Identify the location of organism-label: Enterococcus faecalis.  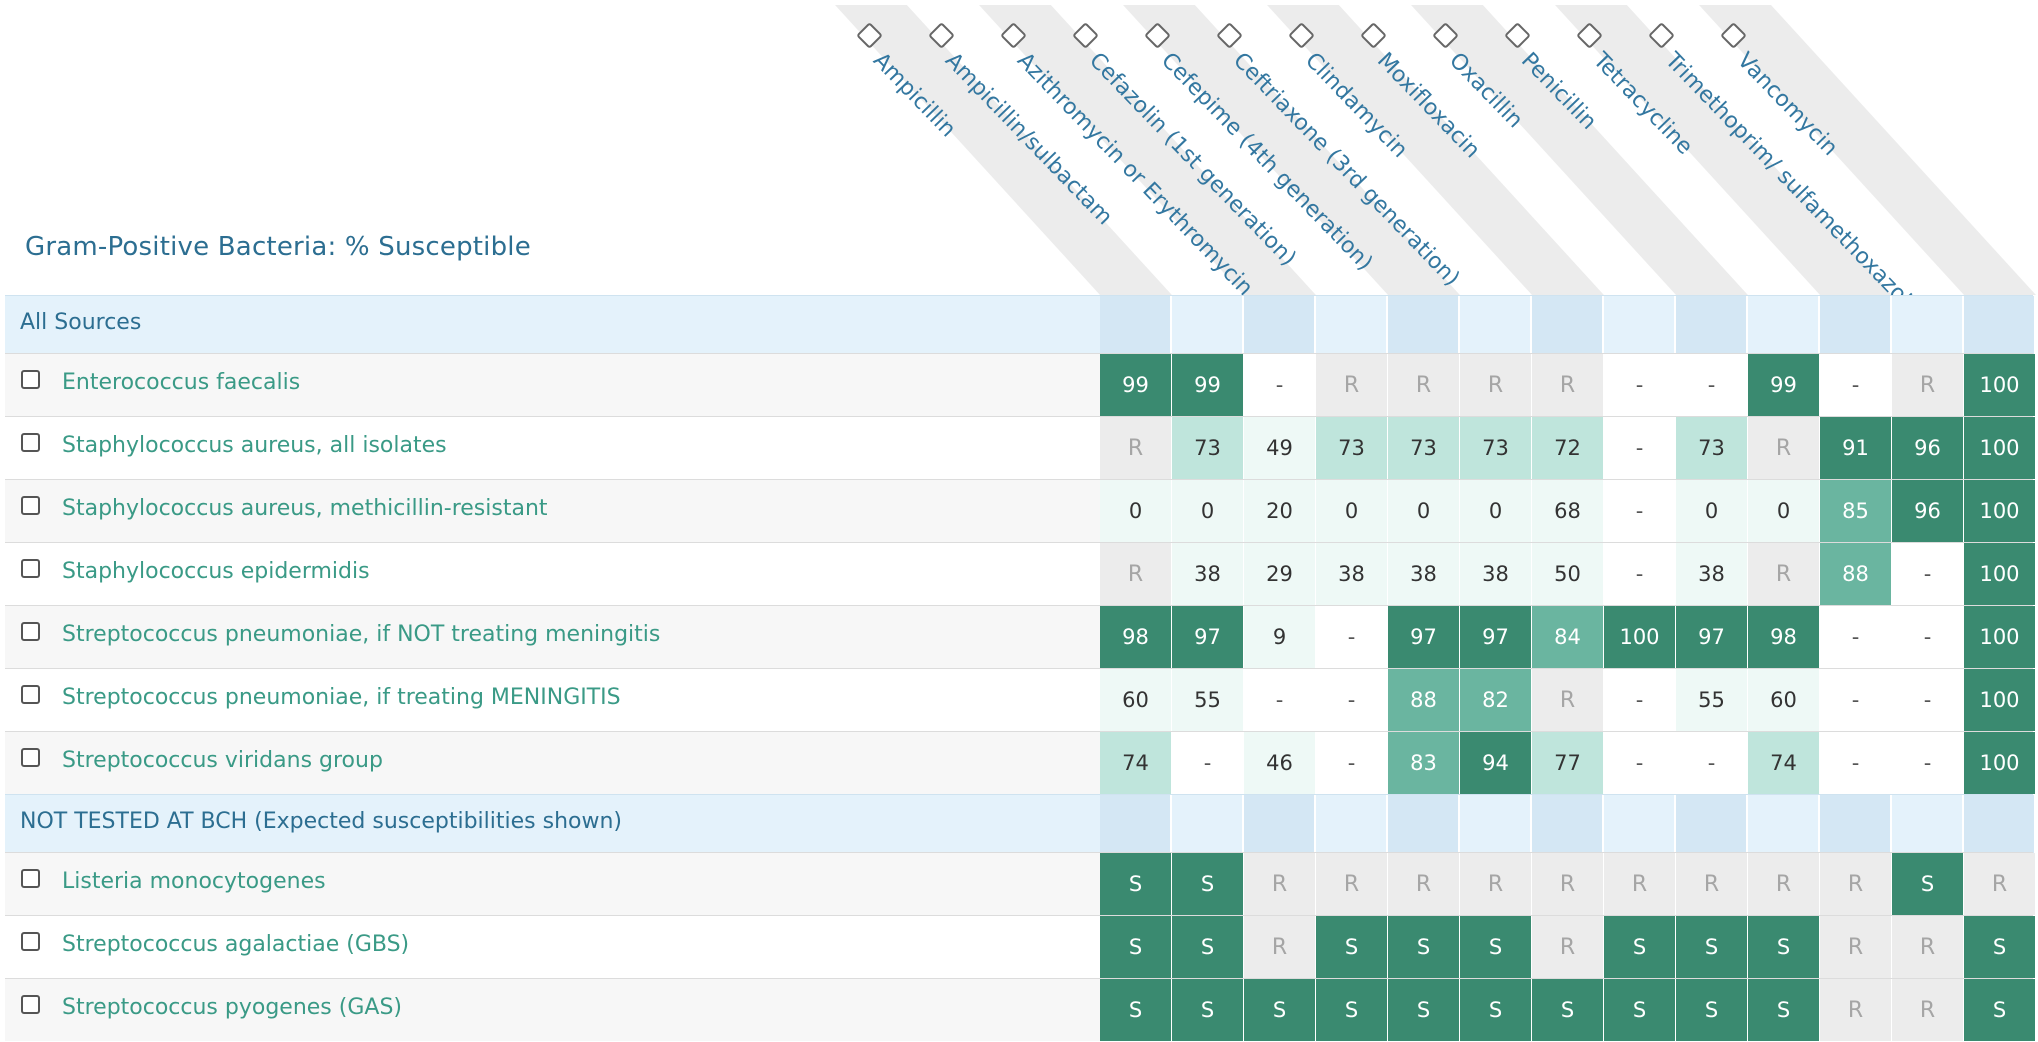
(181, 382).